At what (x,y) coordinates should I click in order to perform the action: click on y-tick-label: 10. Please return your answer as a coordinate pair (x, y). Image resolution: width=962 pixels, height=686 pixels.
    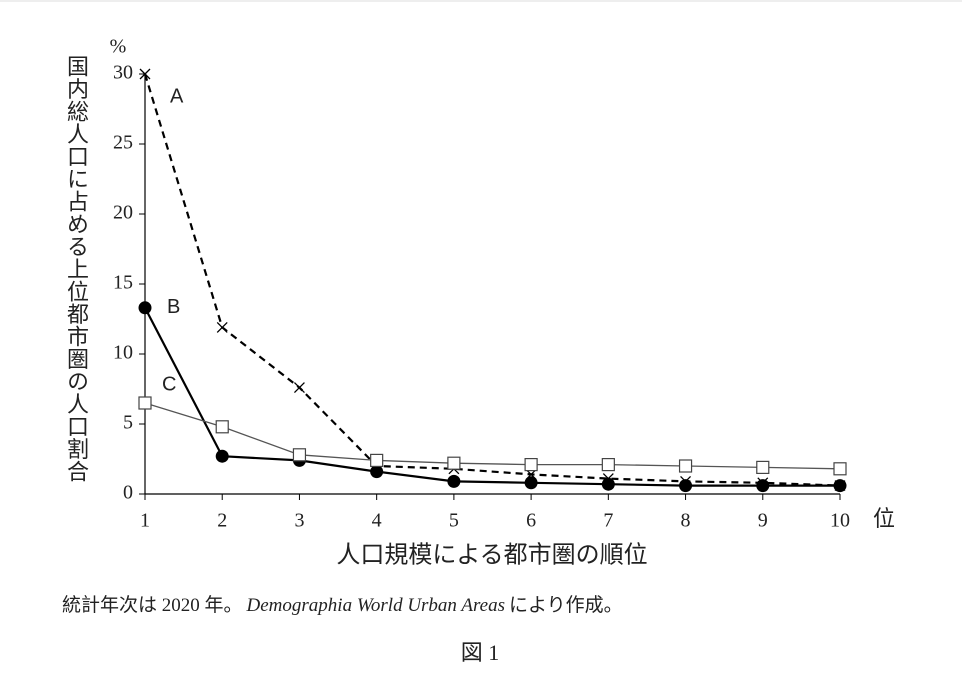
    Looking at the image, I should click on (123, 353).